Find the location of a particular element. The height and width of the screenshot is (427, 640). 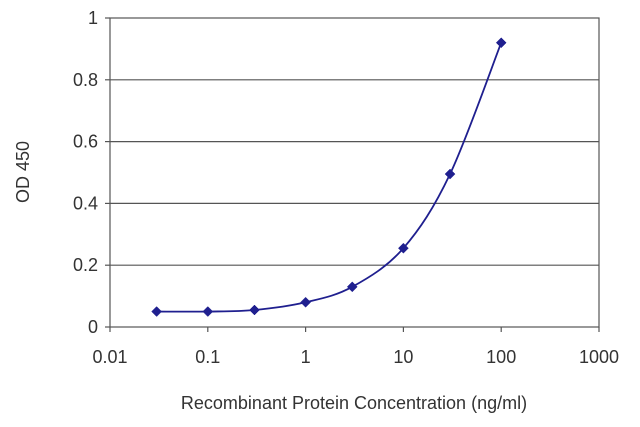

y-tick-label: 0.6 is located at coordinates (85, 142).